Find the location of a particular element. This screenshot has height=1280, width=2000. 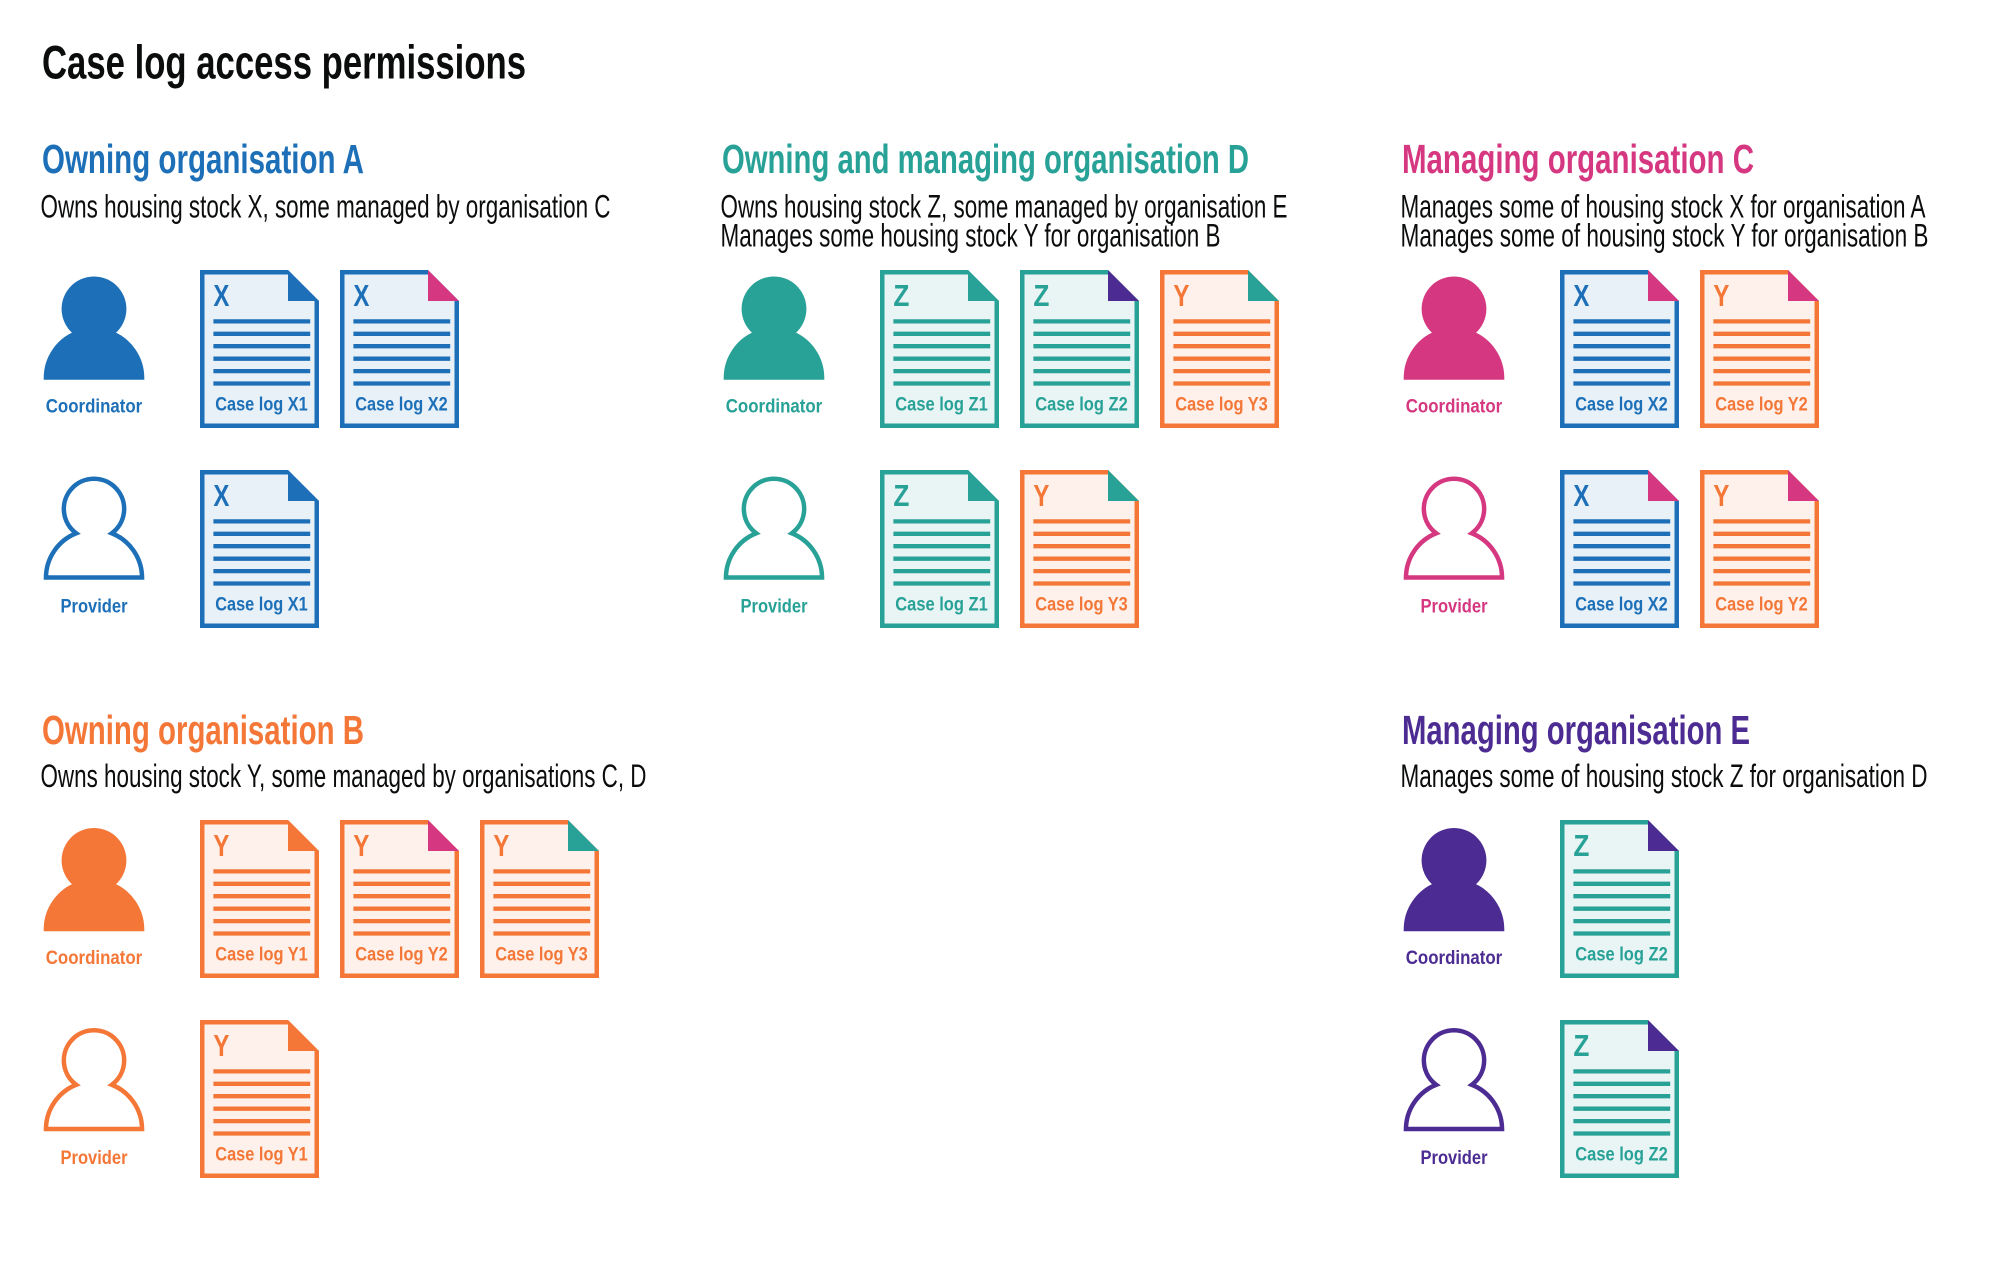

svg-text: Case log access permissions is located at coordinates (284, 62).